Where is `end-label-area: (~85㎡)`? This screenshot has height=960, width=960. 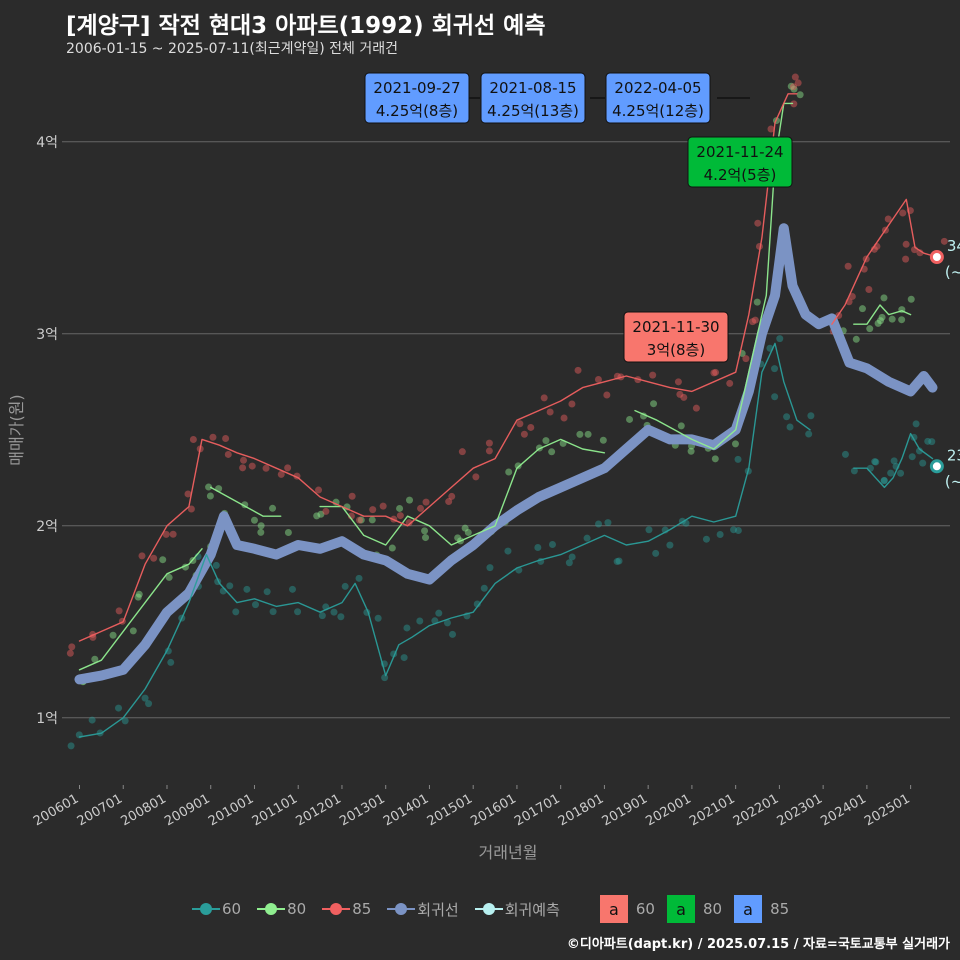
end-label-area: (~85㎡) is located at coordinates (952, 272).